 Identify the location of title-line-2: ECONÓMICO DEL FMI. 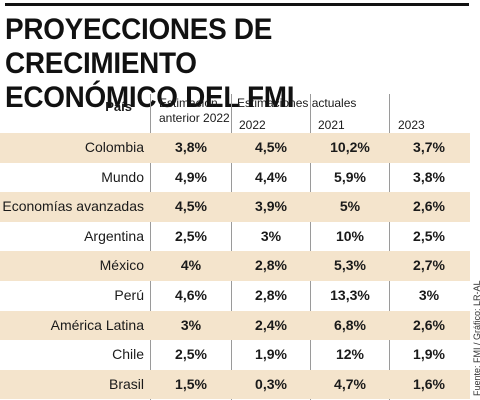
(150, 97).